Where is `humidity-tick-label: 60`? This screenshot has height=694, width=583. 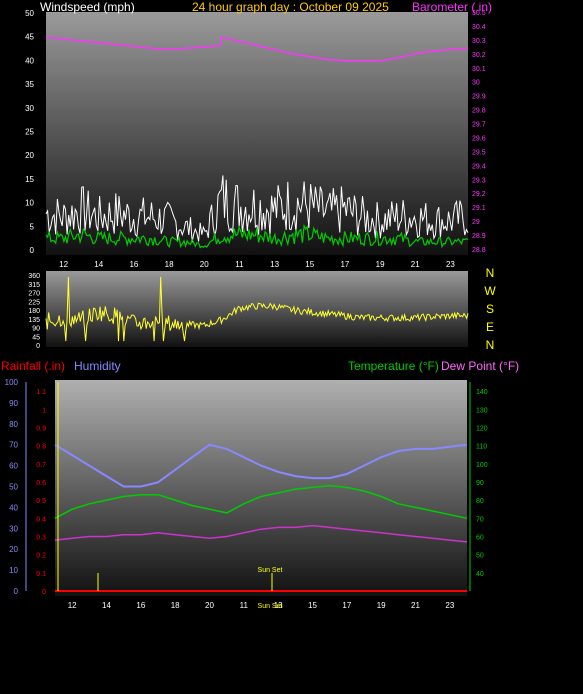
humidity-tick-label: 60 is located at coordinates (13, 466).